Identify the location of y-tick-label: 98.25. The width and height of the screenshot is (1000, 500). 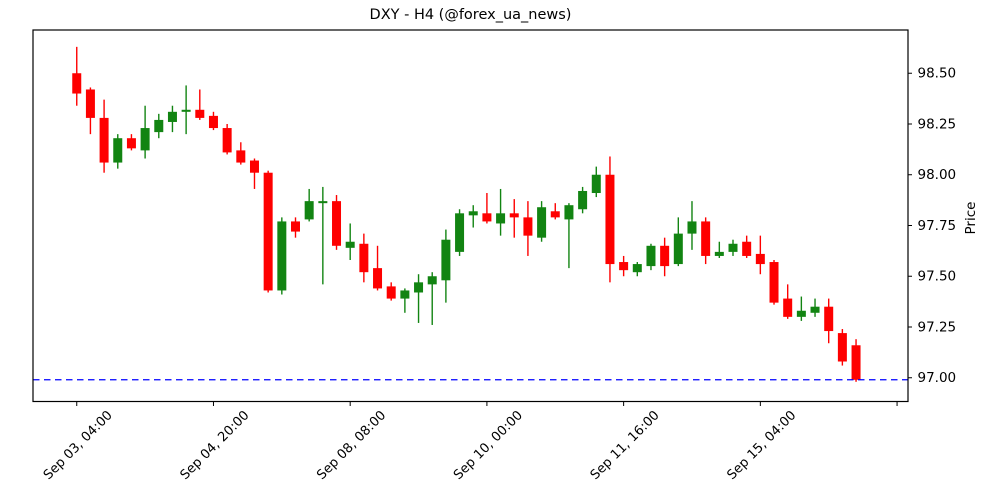
(937, 124).